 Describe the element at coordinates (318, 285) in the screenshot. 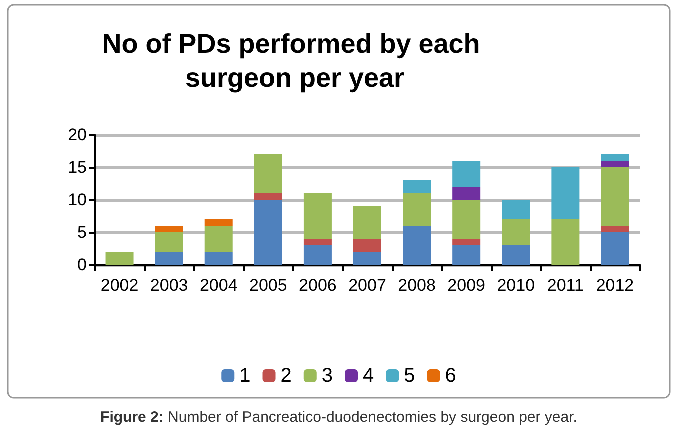

I see `x-tick-label: 2006` at that location.